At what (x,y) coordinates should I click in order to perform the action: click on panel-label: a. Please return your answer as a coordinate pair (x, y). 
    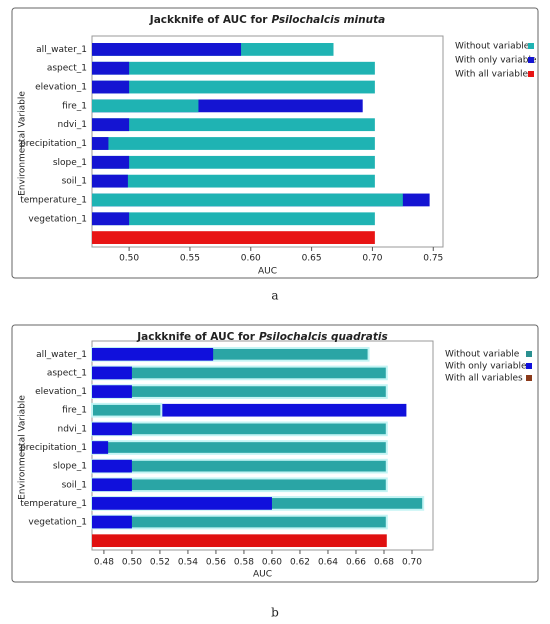
    Looking at the image, I should click on (274, 296).